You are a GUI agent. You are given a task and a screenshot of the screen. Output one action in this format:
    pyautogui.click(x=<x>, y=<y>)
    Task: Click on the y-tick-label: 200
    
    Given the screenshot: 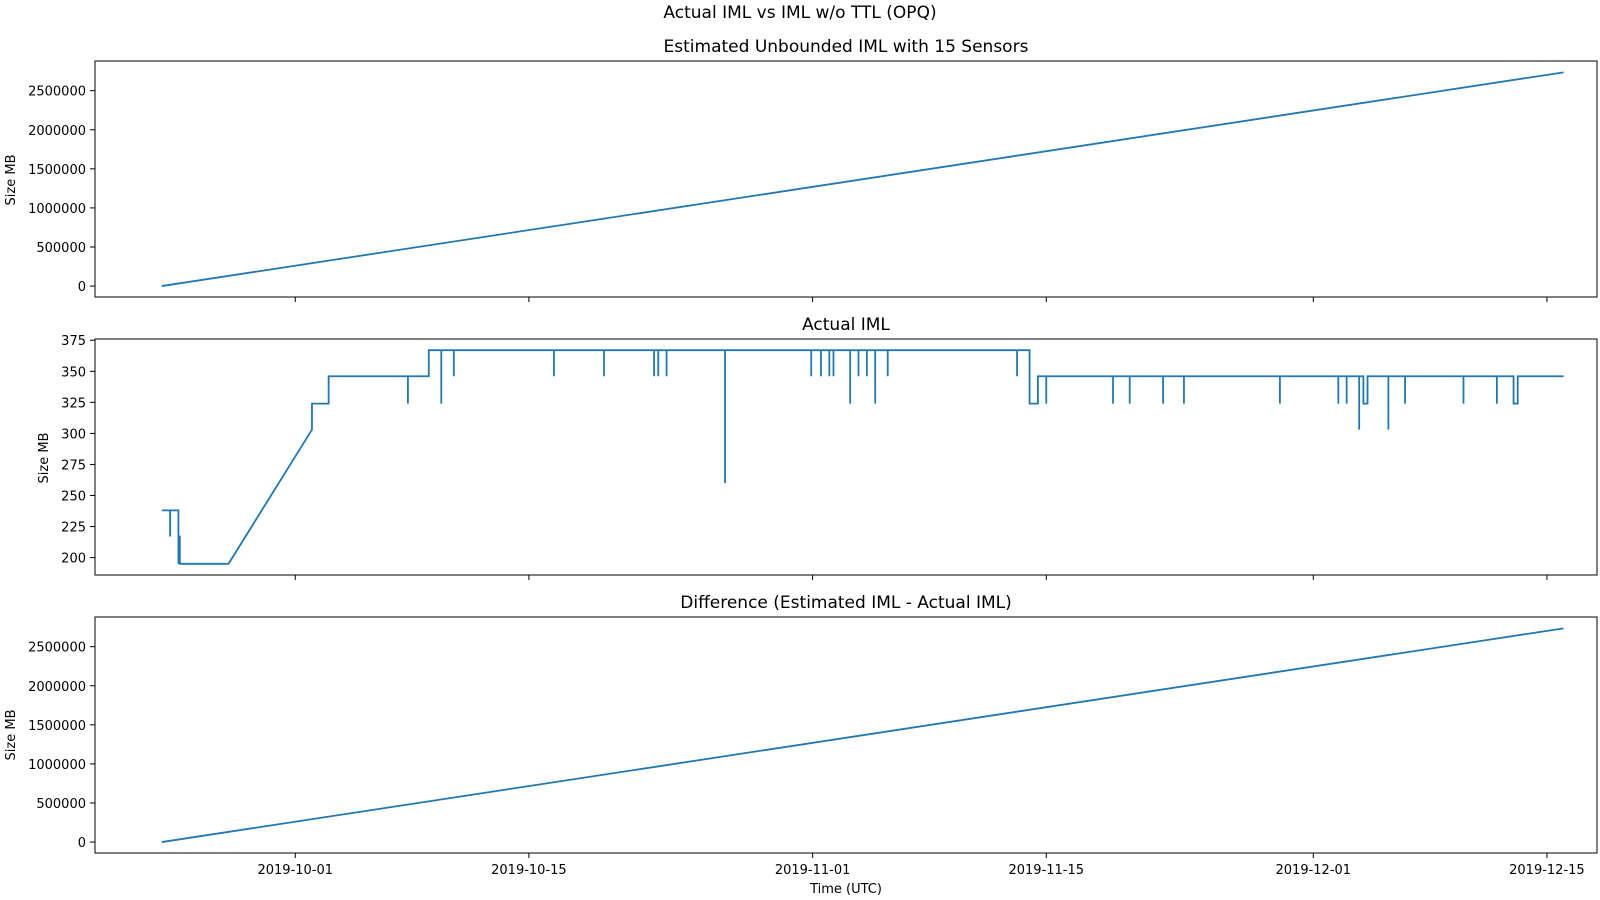 What is the action you would take?
    pyautogui.click(x=73, y=559)
    